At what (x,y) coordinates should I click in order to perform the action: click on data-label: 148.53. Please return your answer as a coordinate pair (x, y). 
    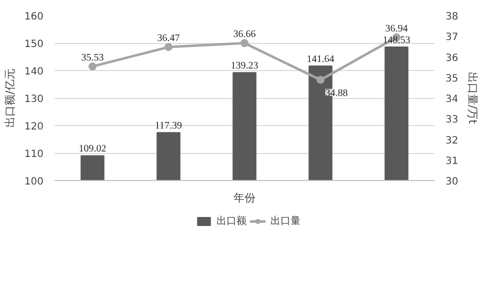
    Looking at the image, I should click on (396, 40).